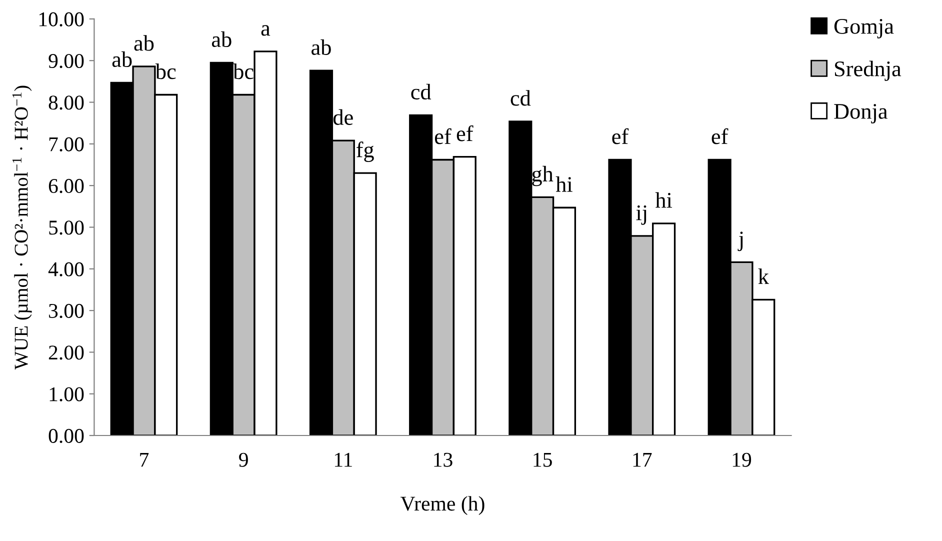  What do you see at coordinates (265, 30) in the screenshot?
I see `data-label: a` at bounding box center [265, 30].